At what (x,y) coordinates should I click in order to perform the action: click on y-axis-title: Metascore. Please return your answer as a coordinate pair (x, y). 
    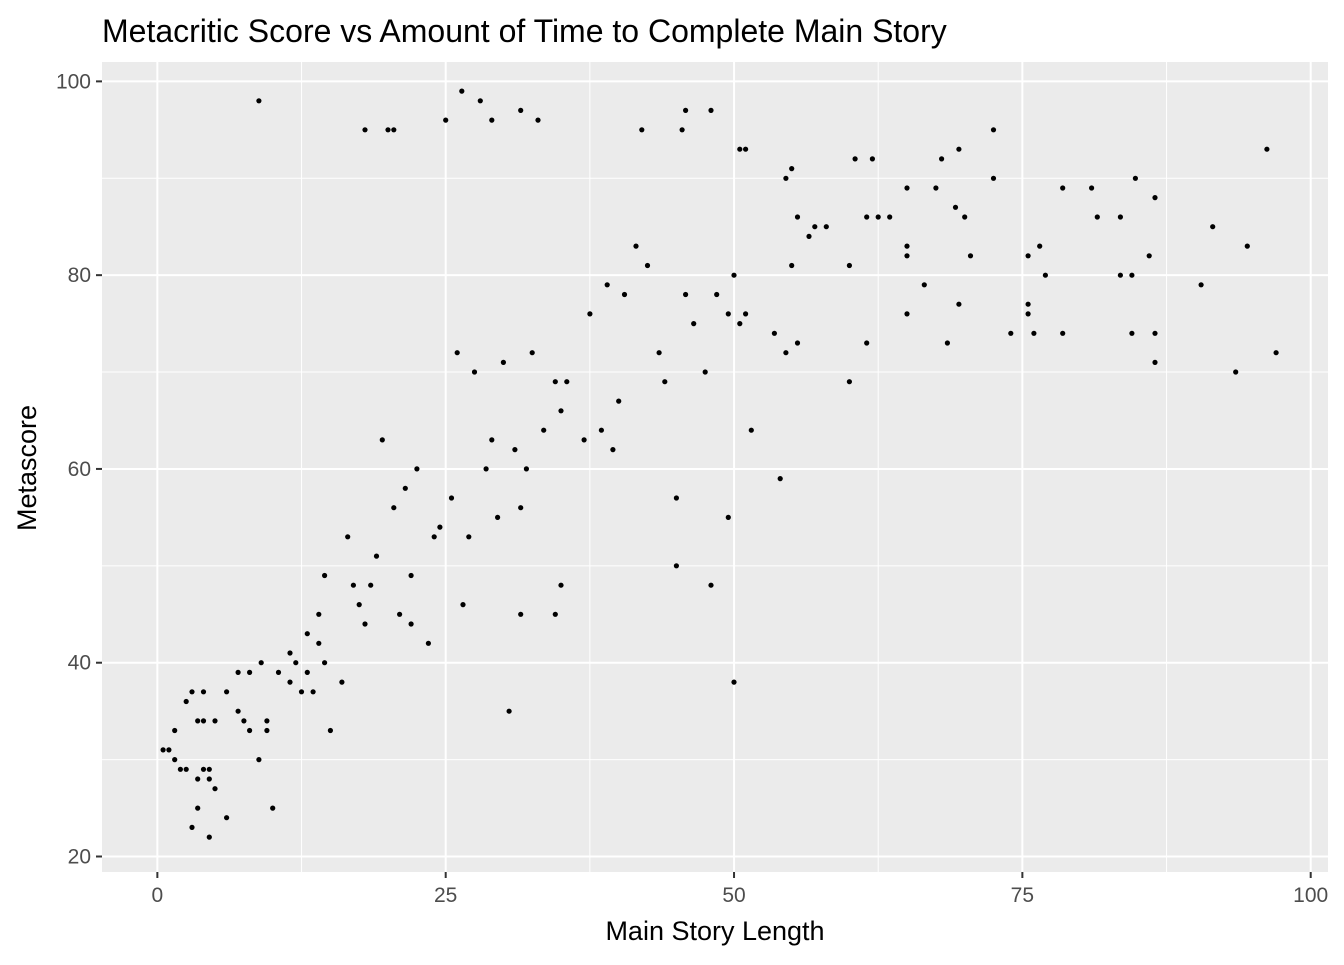
    Looking at the image, I should click on (27, 468).